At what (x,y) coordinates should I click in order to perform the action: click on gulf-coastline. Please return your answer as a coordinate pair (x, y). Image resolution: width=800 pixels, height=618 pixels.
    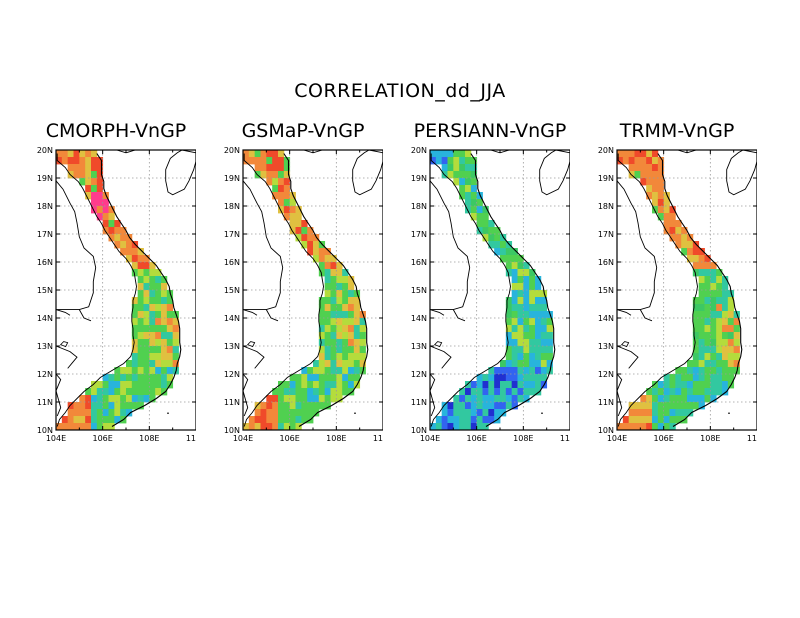
    Looking at the image, I should click on (619, 395).